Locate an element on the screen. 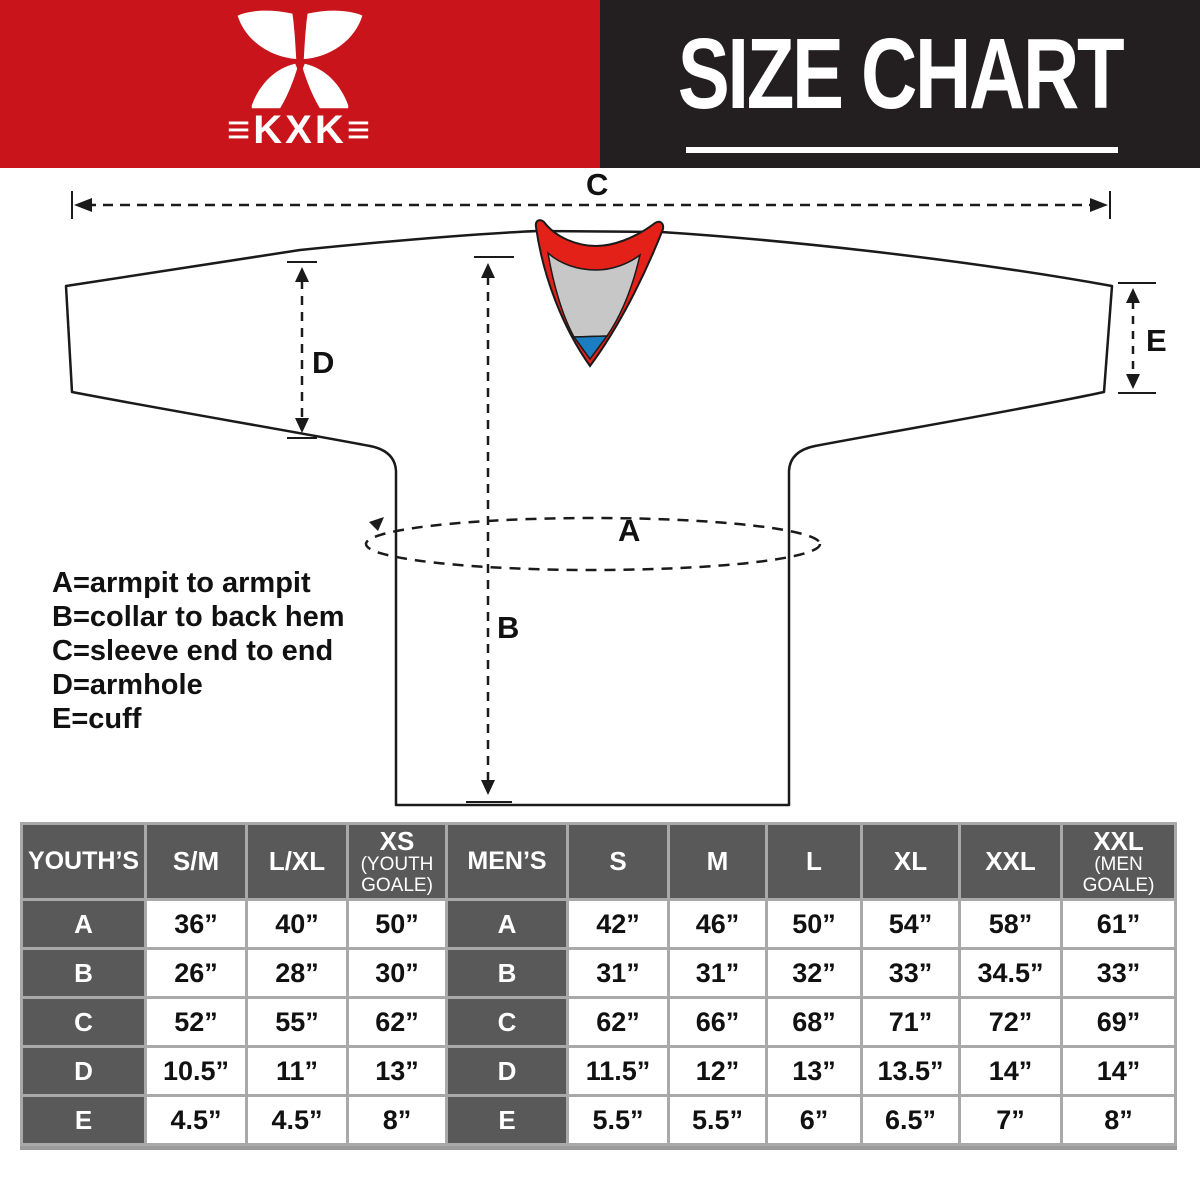 Image resolution: width=1200 pixels, height=1200 pixels. table-row-a: A 36” 40” 50” A 42” 46” 50” 54” 58” 61” is located at coordinates (598, 924).